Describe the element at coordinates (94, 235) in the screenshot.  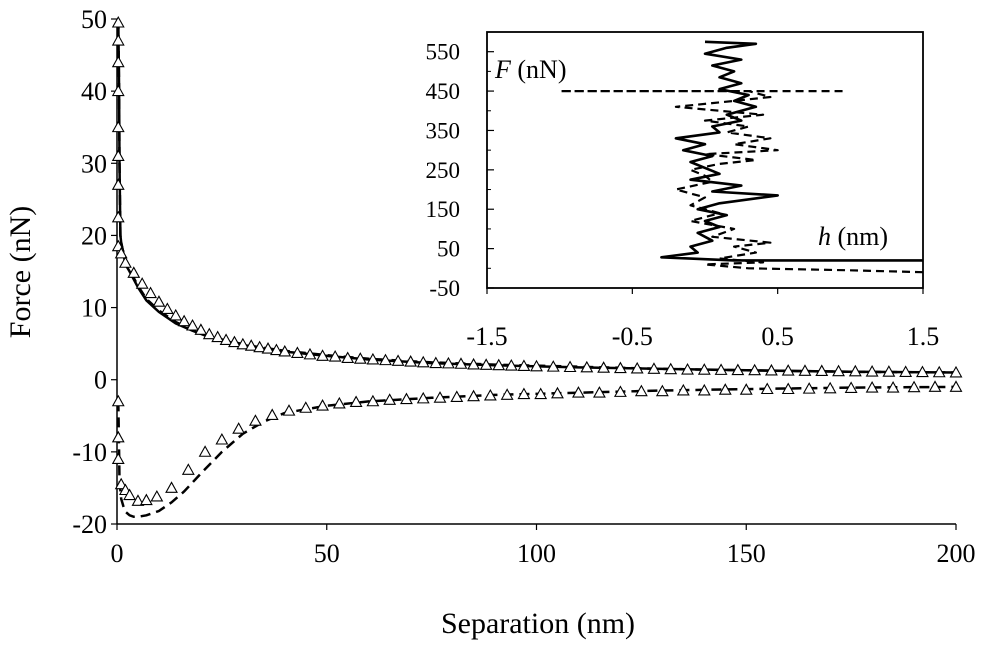
I see `y-tick-label: 20` at that location.